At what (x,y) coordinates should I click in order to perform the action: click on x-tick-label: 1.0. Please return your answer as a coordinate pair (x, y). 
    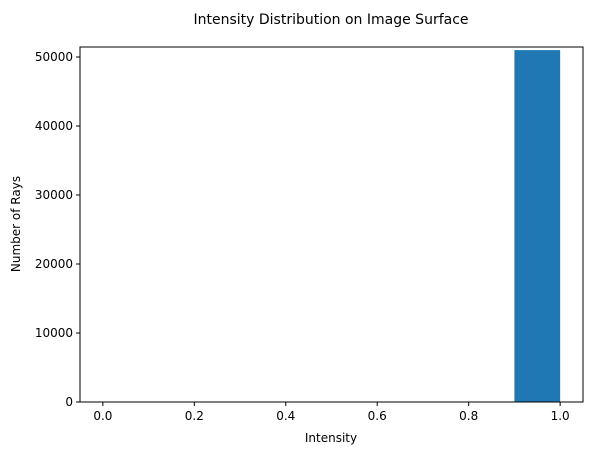
    Looking at the image, I should click on (560, 416).